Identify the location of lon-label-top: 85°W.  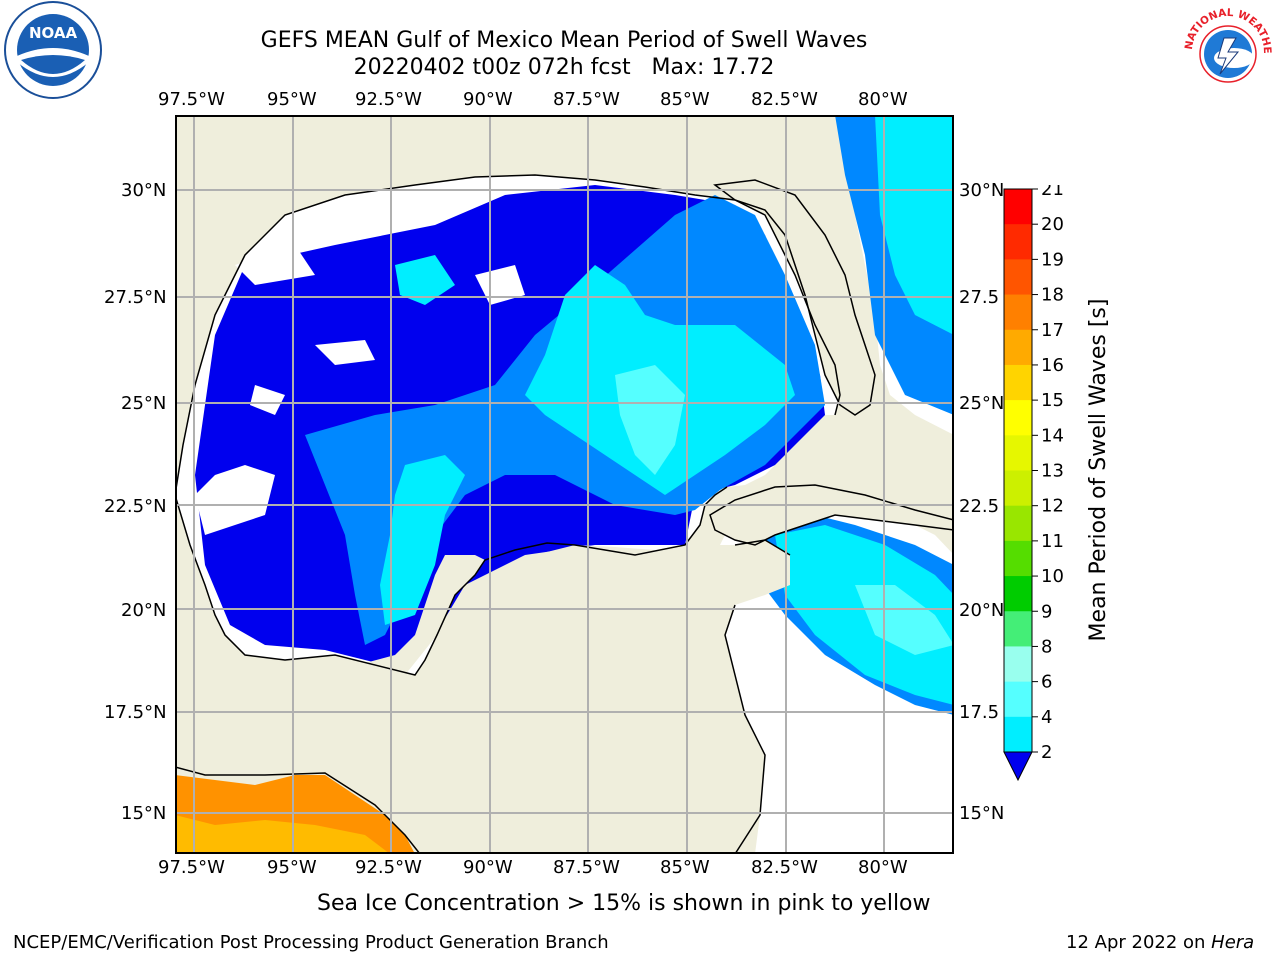
(685, 99).